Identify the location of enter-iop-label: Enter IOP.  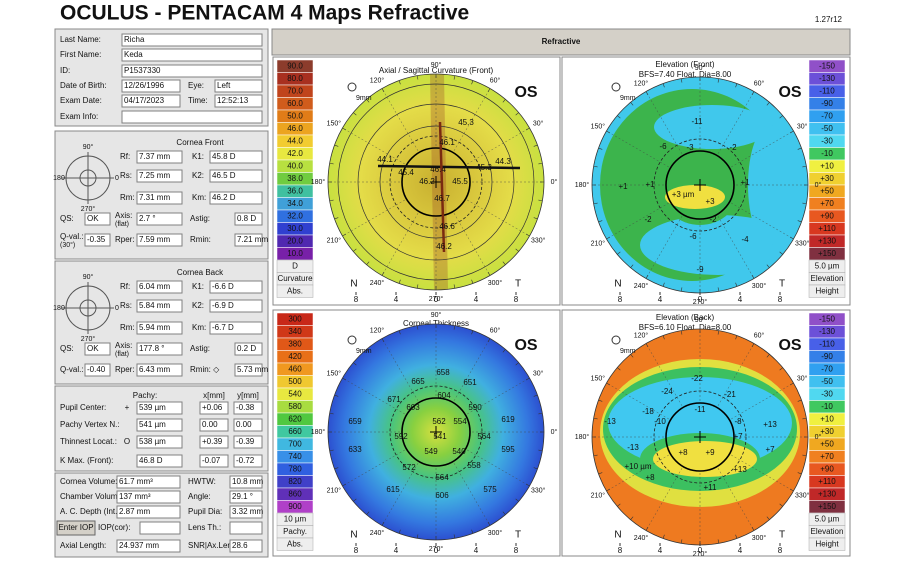
(75, 527).